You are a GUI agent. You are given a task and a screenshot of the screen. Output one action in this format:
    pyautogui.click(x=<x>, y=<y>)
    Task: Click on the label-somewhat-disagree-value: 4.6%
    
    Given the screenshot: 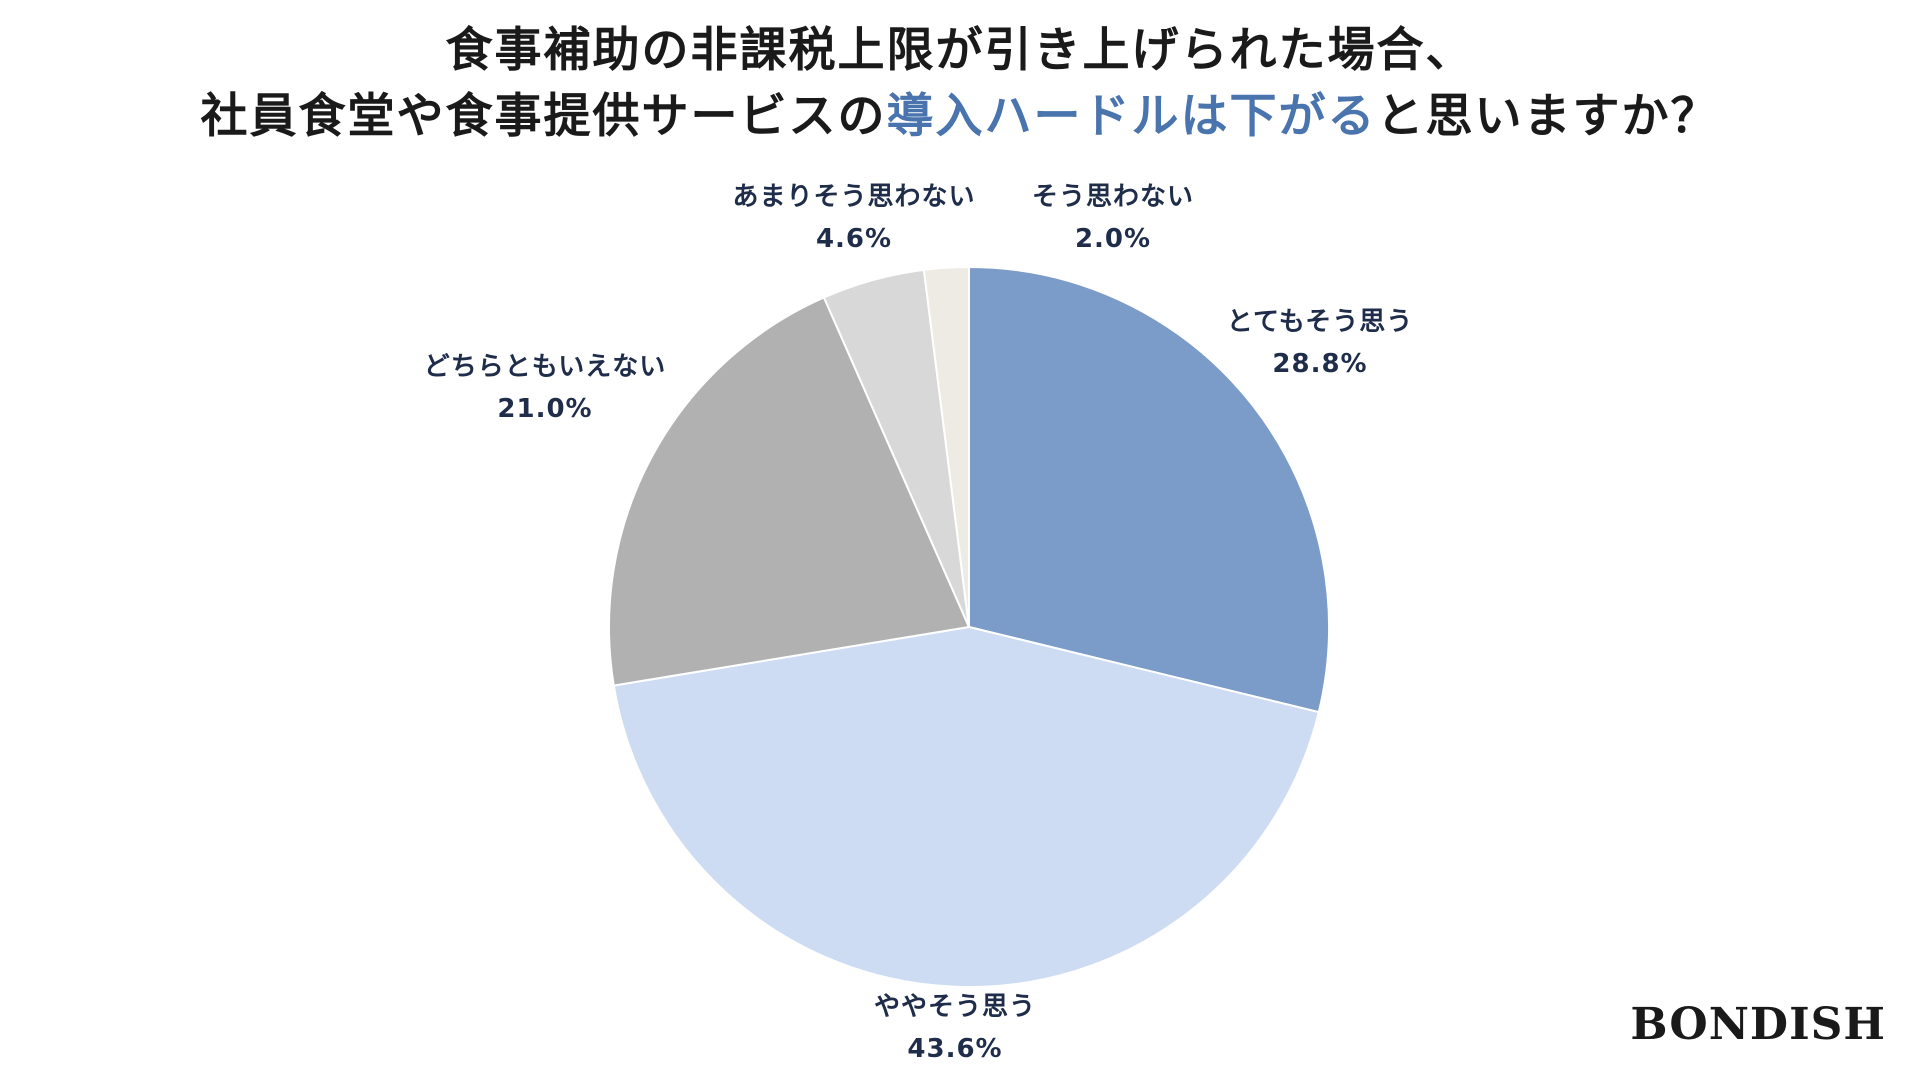 What is the action you would take?
    pyautogui.click(x=854, y=239)
    